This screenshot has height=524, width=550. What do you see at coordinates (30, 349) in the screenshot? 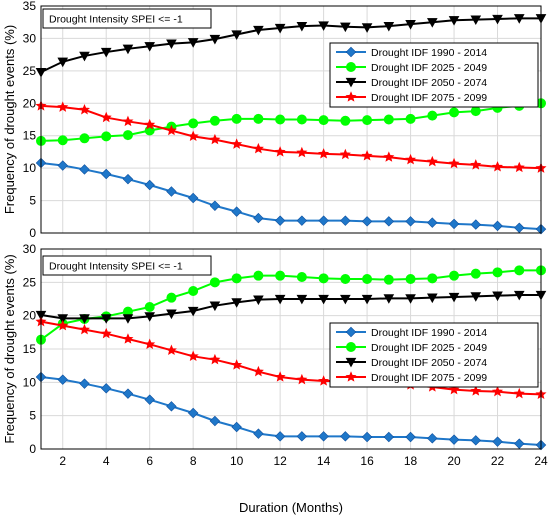
I see `y-tick-label: 15` at bounding box center [30, 349].